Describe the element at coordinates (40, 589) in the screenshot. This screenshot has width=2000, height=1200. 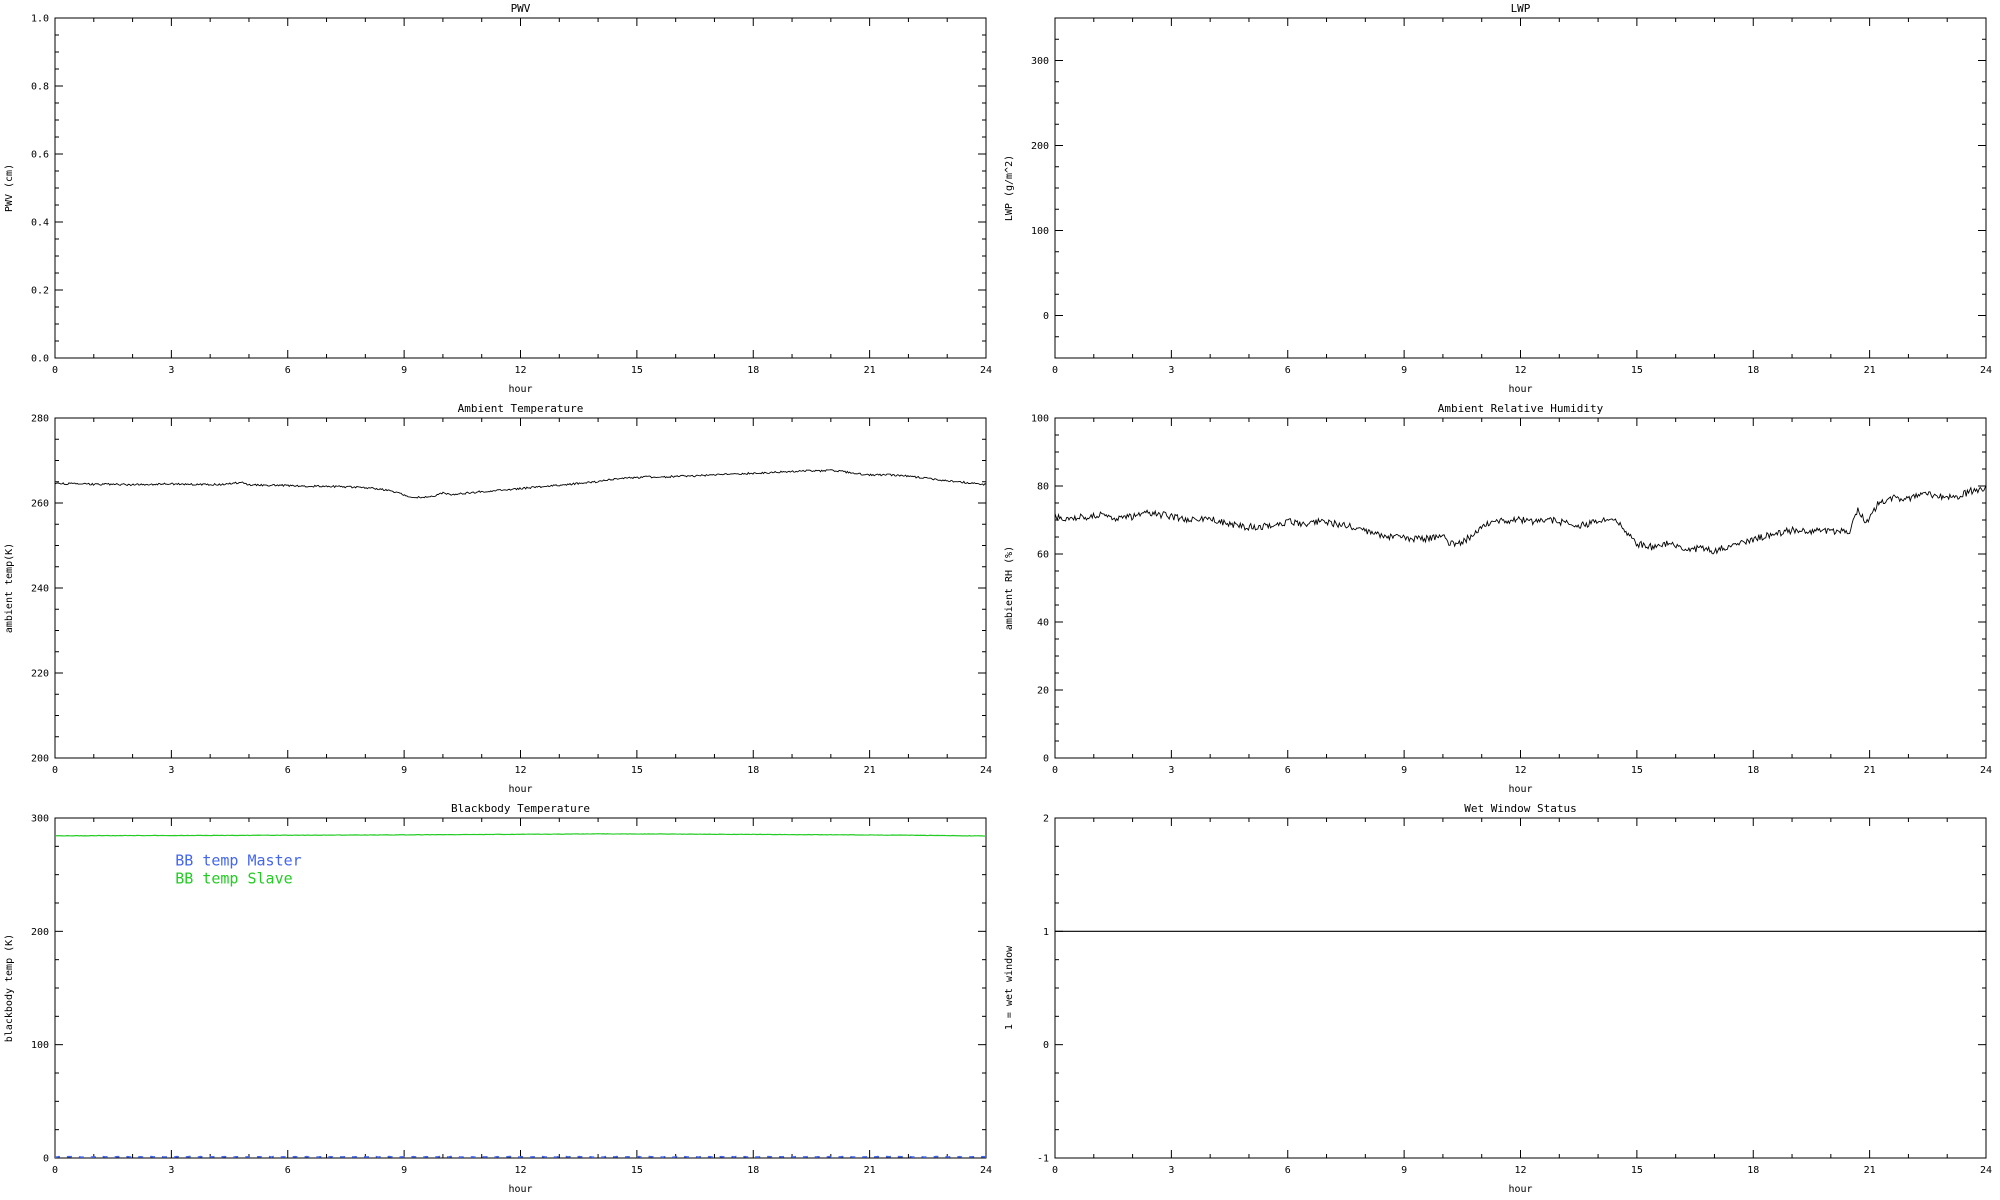
I see `y-tick-label: 240` at that location.